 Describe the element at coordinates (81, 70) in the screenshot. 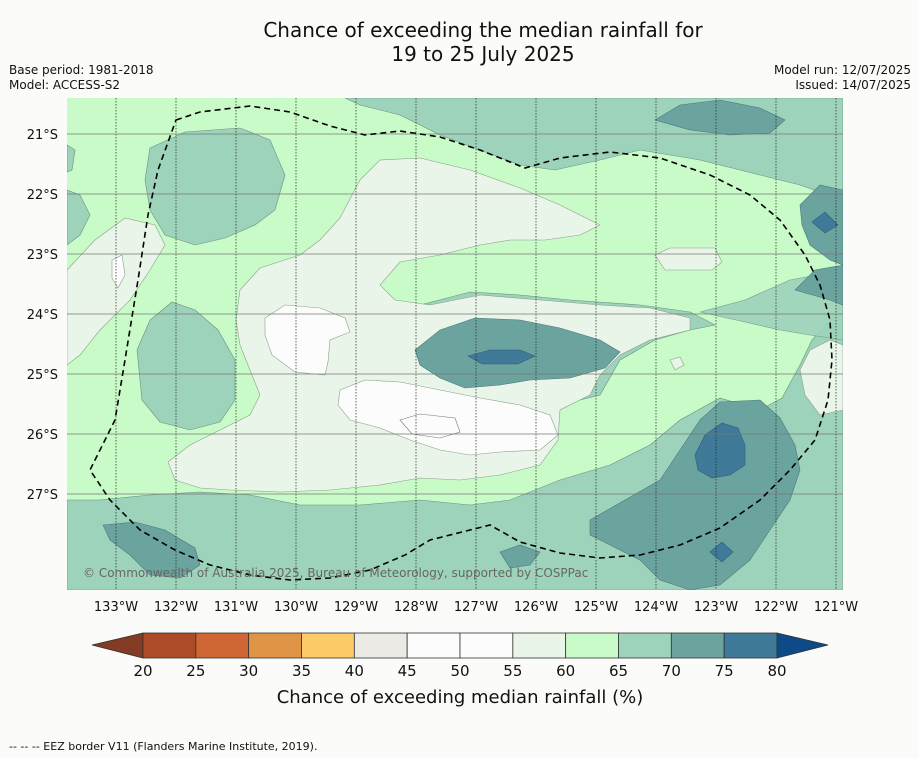

I see `base-period: Base period: 1981-2018` at that location.